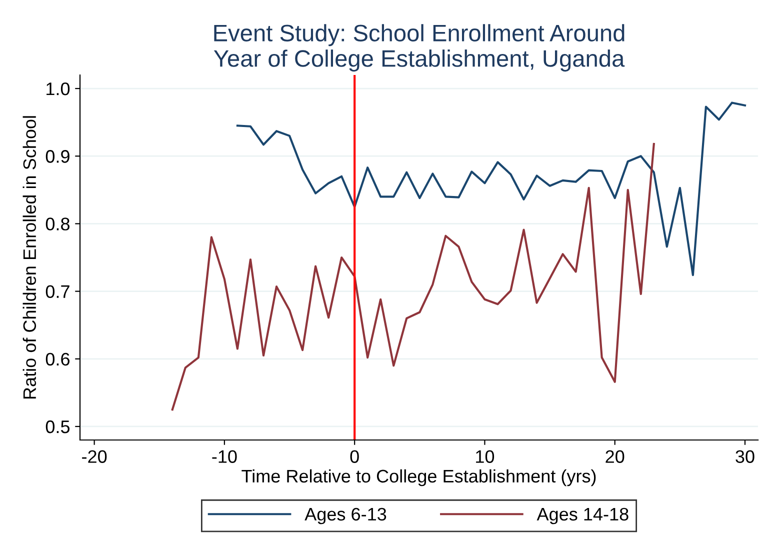 The image size is (759, 537). What do you see at coordinates (419, 477) in the screenshot?
I see `x-axis-title: Time Relative to College Establishment (yrs)` at bounding box center [419, 477].